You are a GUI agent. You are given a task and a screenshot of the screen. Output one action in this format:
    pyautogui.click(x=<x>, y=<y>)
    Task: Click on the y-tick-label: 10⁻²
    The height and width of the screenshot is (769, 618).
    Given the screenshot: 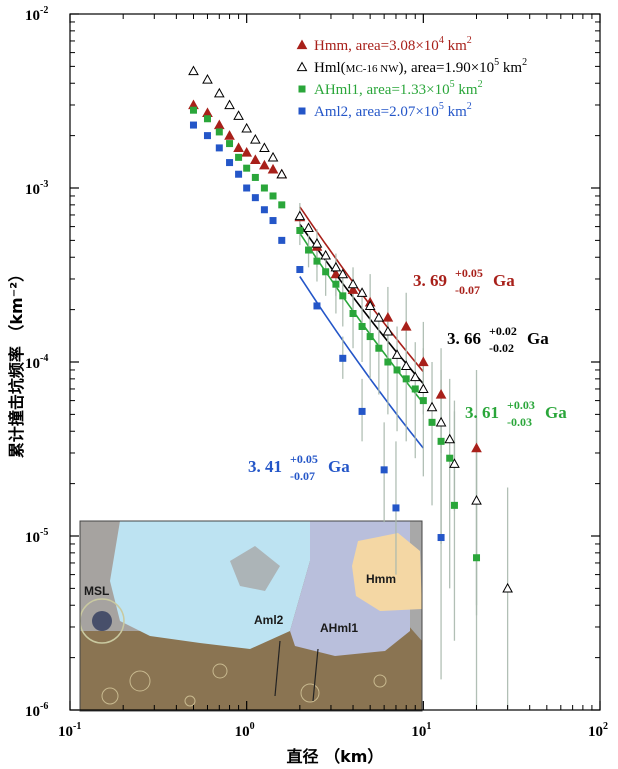 What is the action you would take?
    pyautogui.click(x=36, y=14)
    